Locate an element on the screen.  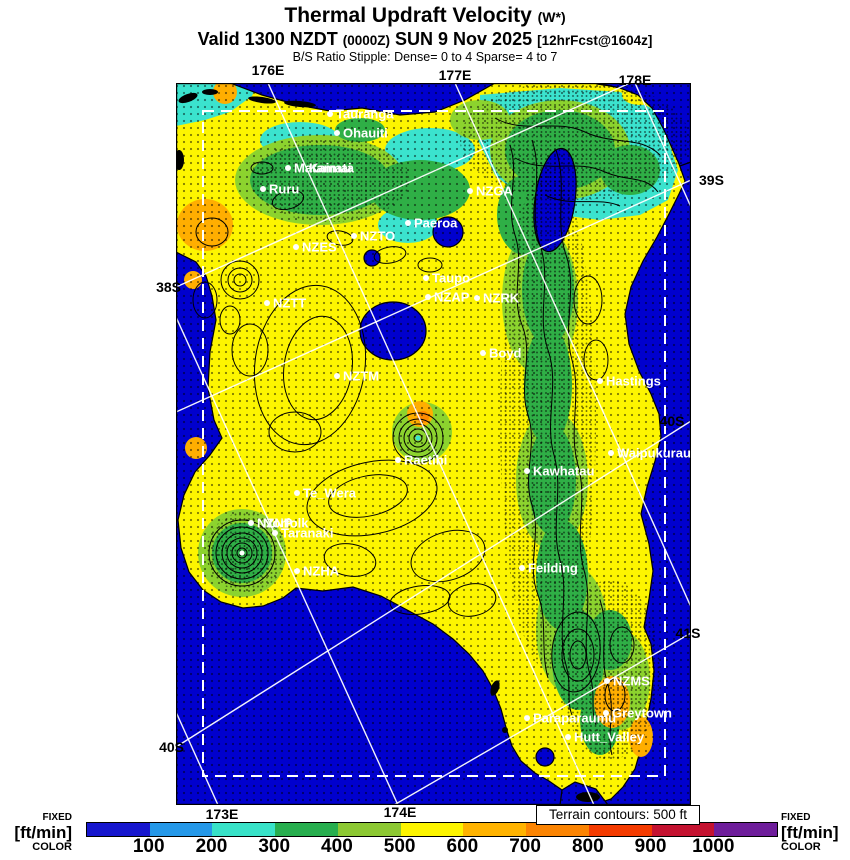
valid-date: SUN 9 Nov 2025 is located at coordinates (464, 39).